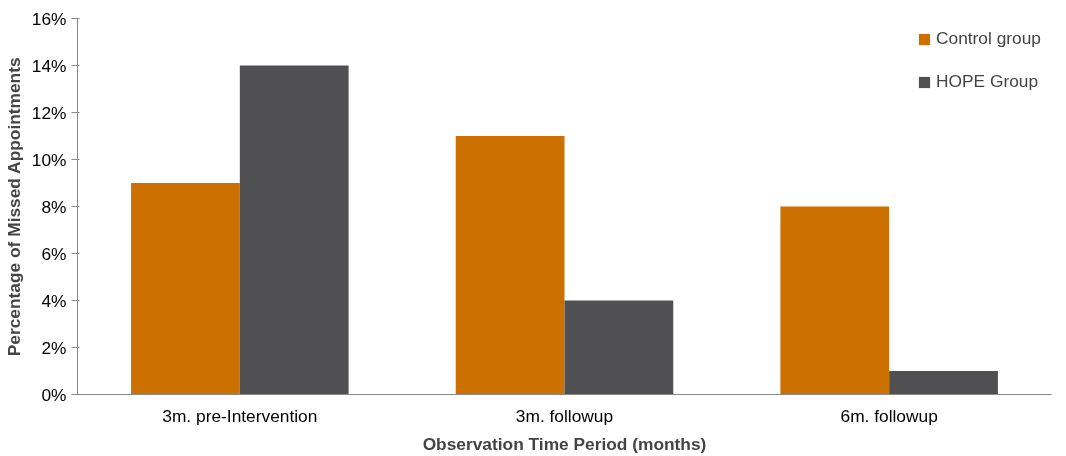  What do you see at coordinates (49, 18) in the screenshot?
I see `y-tick-label: 16%` at bounding box center [49, 18].